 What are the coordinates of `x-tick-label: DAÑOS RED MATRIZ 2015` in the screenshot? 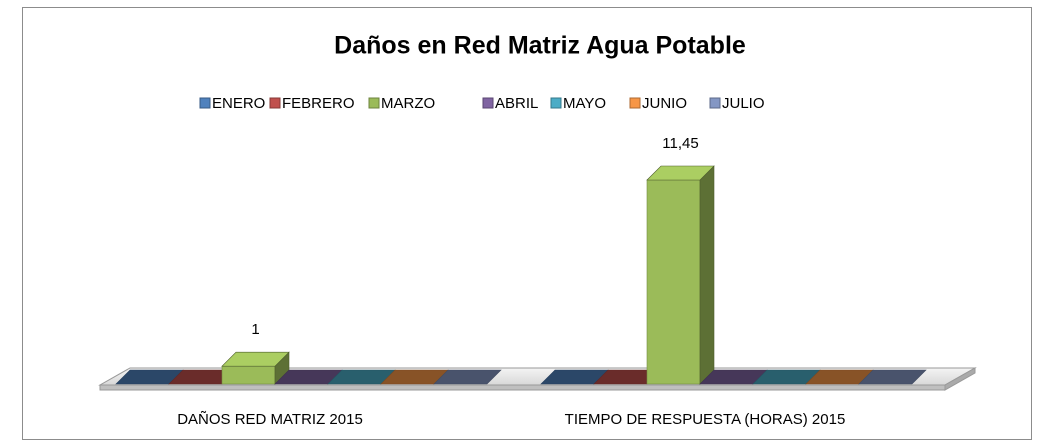 It's located at (270, 419).